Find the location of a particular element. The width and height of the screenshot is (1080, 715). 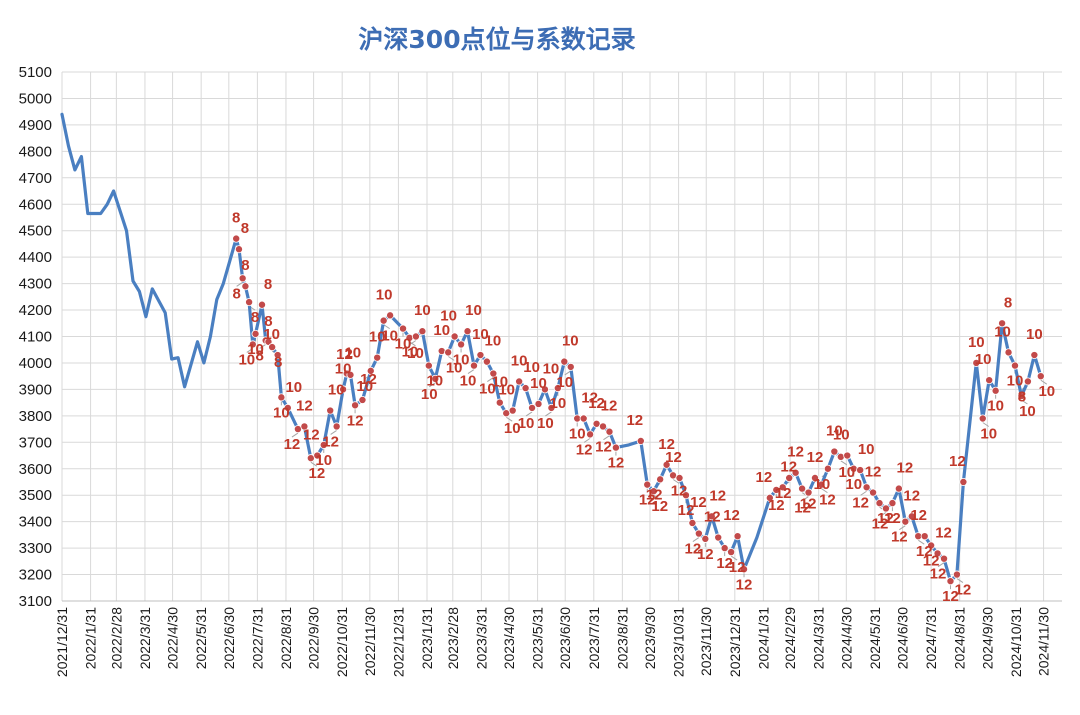

x-tick-label: 2022/12/31 is located at coordinates (398, 642).